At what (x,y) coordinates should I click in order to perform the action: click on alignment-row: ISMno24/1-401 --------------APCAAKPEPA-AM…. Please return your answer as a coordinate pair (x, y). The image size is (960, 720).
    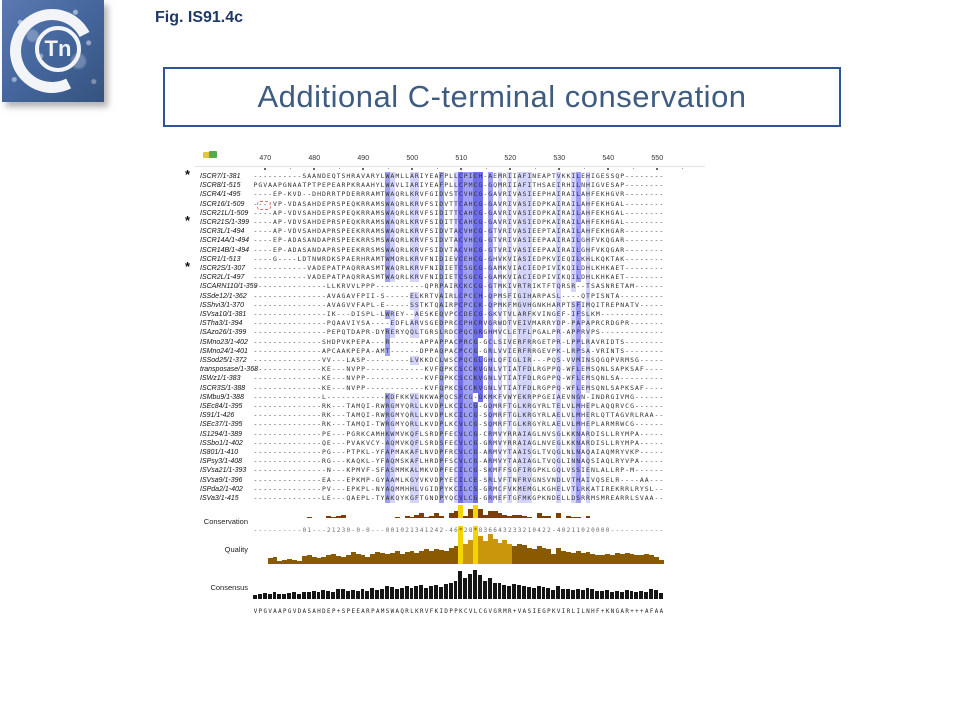
    Looking at the image, I should click on (480, 351).